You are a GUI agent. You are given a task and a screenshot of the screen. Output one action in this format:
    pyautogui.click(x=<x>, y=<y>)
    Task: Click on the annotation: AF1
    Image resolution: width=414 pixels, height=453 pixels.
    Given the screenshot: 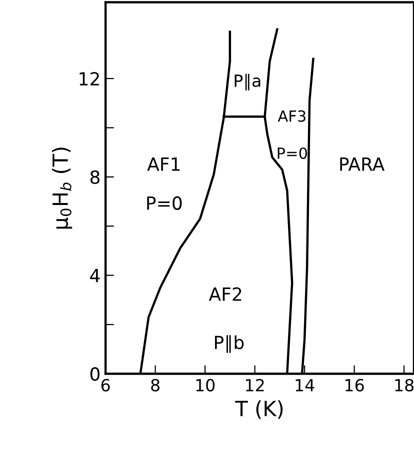 What is the action you would take?
    pyautogui.click(x=163, y=164)
    